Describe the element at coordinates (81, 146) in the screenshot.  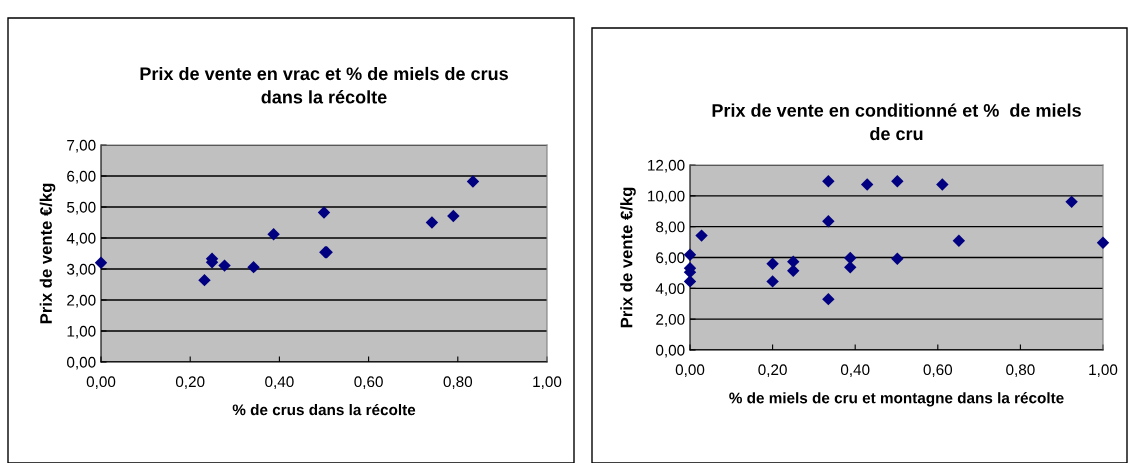
I see `y-tick-label: 7,00` at that location.